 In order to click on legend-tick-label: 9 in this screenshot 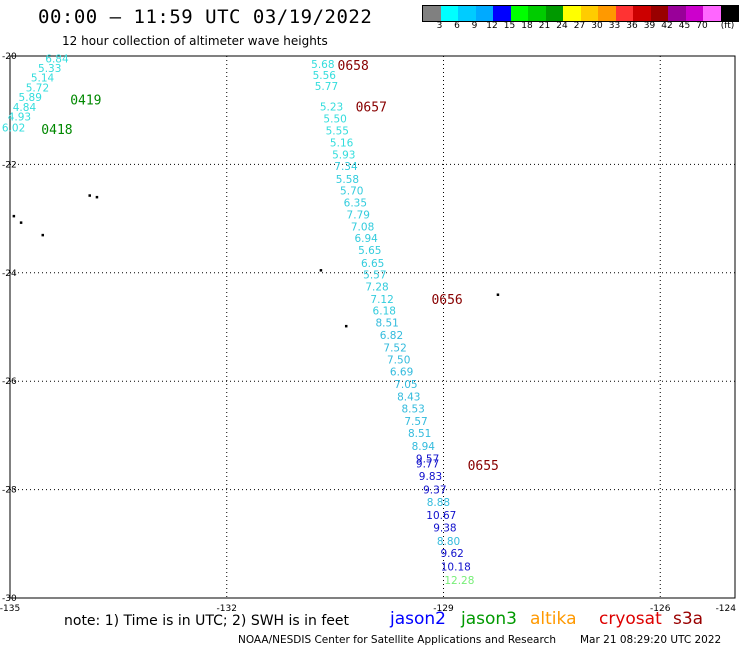, I will do `click(474, 26)`.